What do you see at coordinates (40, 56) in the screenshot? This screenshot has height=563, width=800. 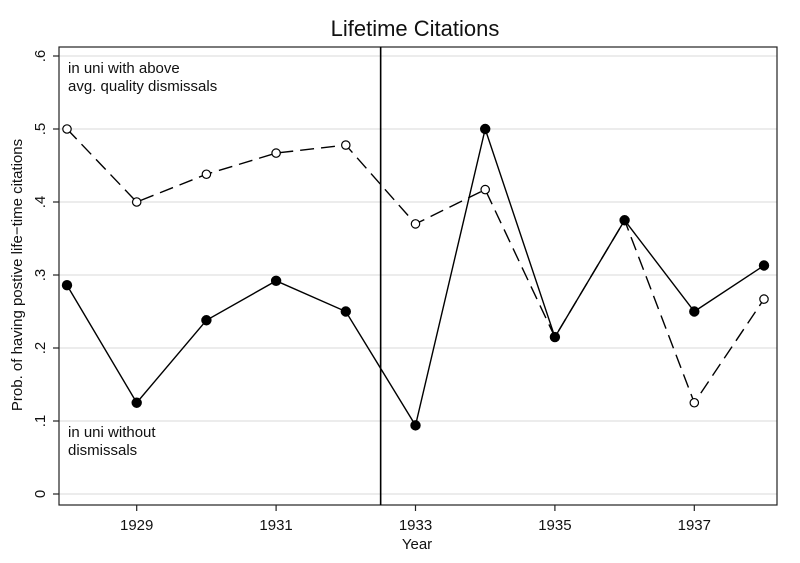 I see `y-tick-label: .6` at bounding box center [40, 56].